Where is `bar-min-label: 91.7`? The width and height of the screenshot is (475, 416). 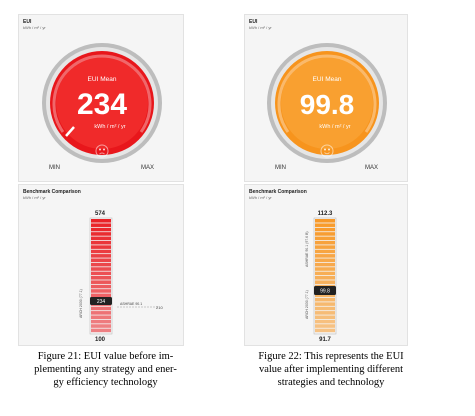 bar-min-label: 91.7 is located at coordinates (325, 340).